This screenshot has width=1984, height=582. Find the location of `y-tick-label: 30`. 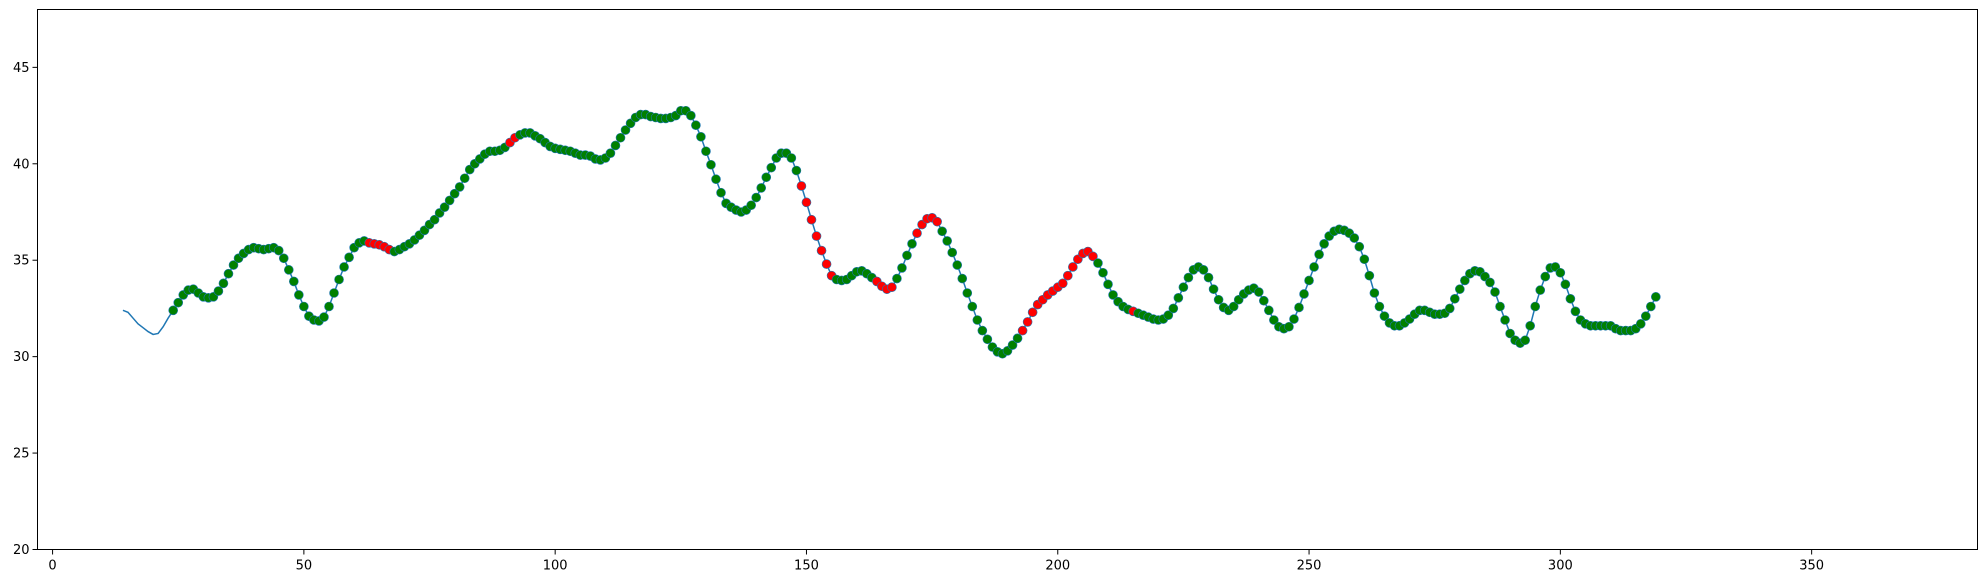

y-tick-label: 30 is located at coordinates (21, 357).